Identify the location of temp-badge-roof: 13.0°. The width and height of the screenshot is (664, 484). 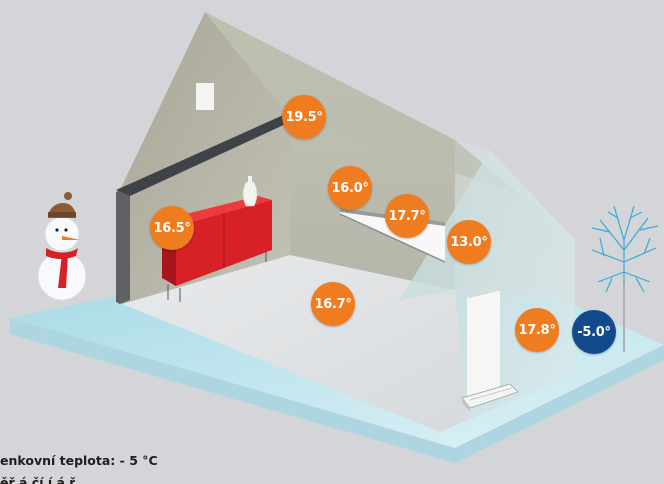
(469, 242).